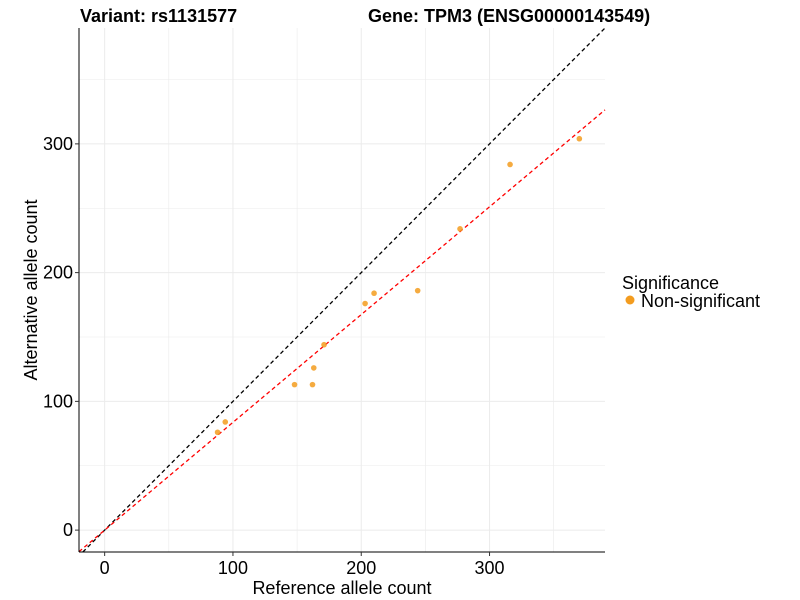 The image size is (800, 600). I want to click on y-tick-label: 300, so click(58, 144).